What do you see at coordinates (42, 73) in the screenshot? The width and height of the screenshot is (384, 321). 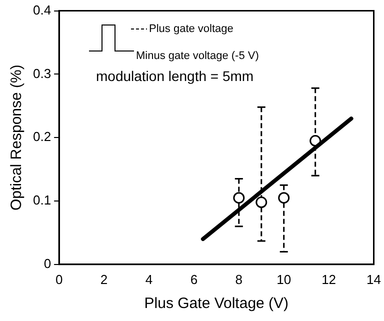 I see `y-tick-label: 0.3` at bounding box center [42, 73].